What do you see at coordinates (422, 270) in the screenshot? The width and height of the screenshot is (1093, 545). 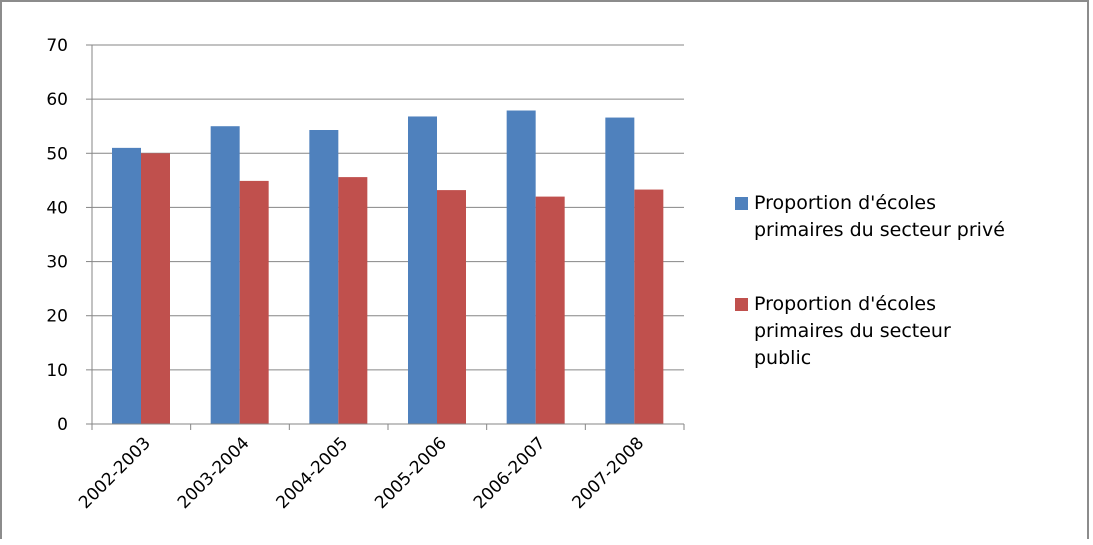 I see `bar-prive-2005-2006` at bounding box center [422, 270].